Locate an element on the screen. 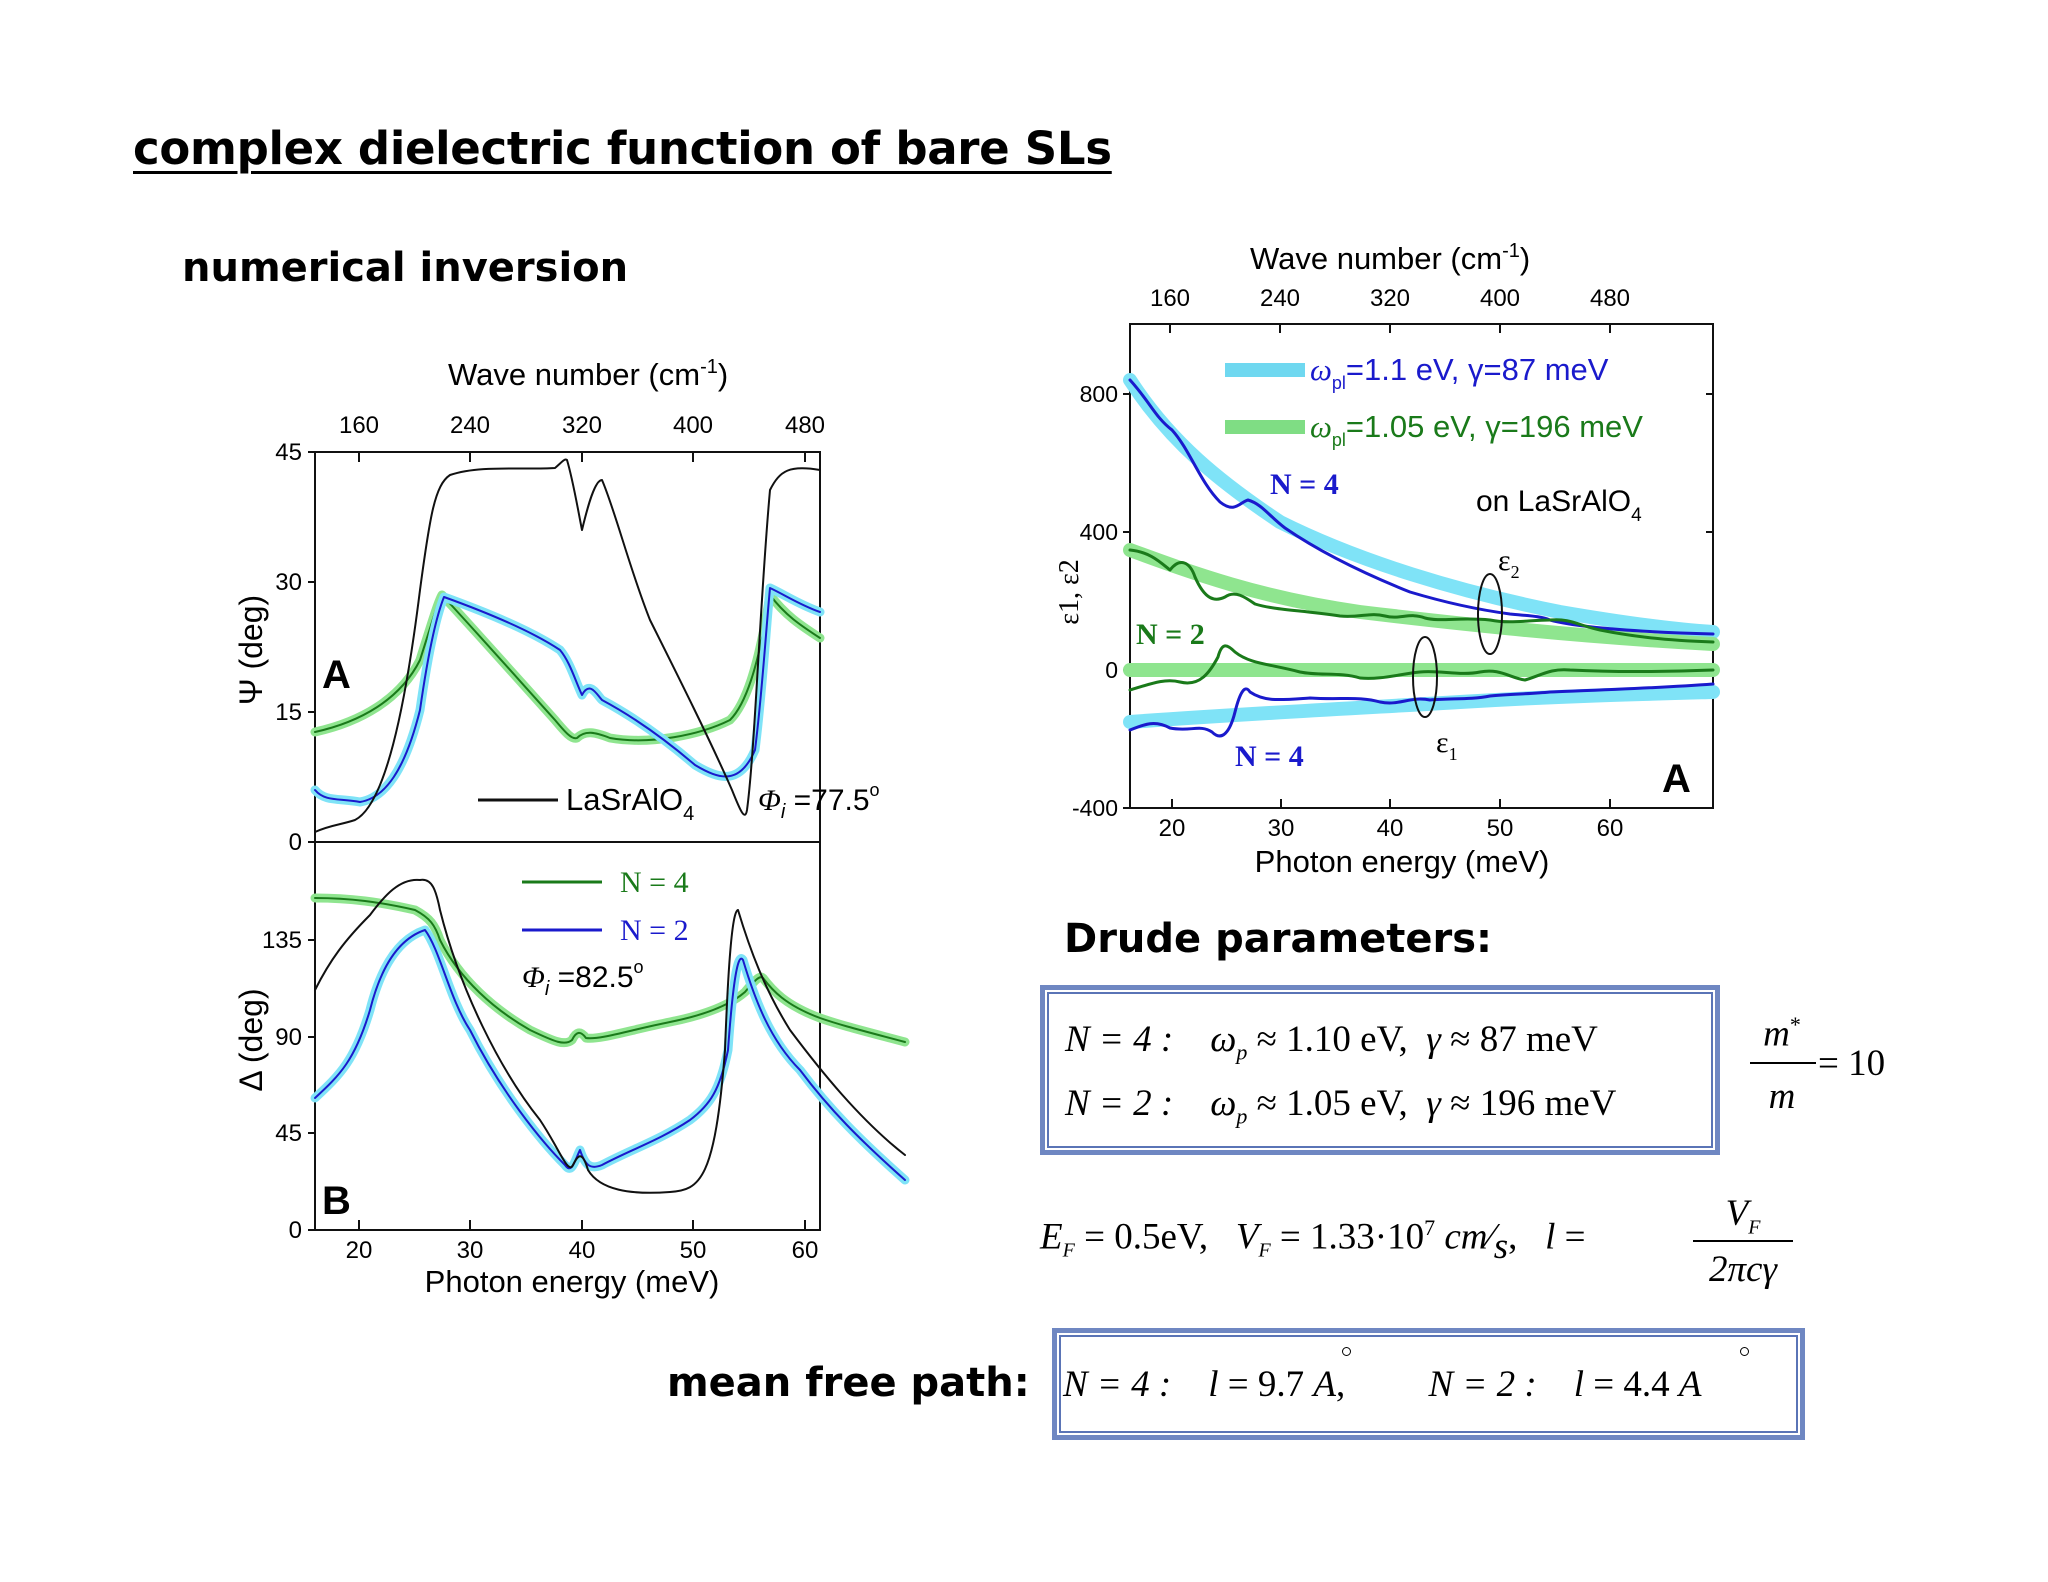 Image resolution: width=2048 pixels, height=1582 pixels. panel-a-letter: A is located at coordinates (336, 675).